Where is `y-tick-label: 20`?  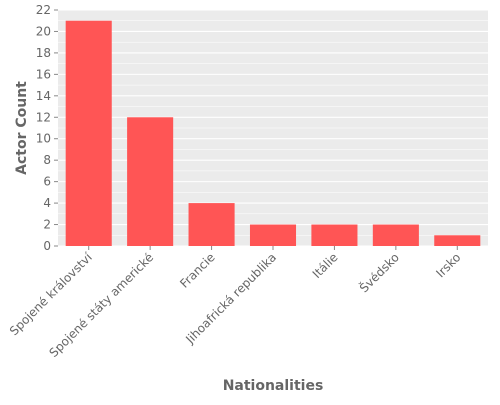 y-tick-label: 20 is located at coordinates (43, 31).